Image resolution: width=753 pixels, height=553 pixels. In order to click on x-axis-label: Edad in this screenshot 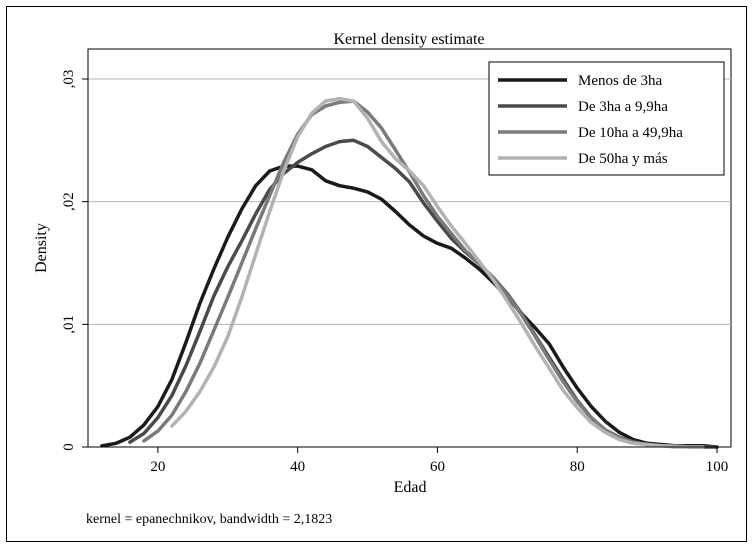, I will do `click(410, 487)`.